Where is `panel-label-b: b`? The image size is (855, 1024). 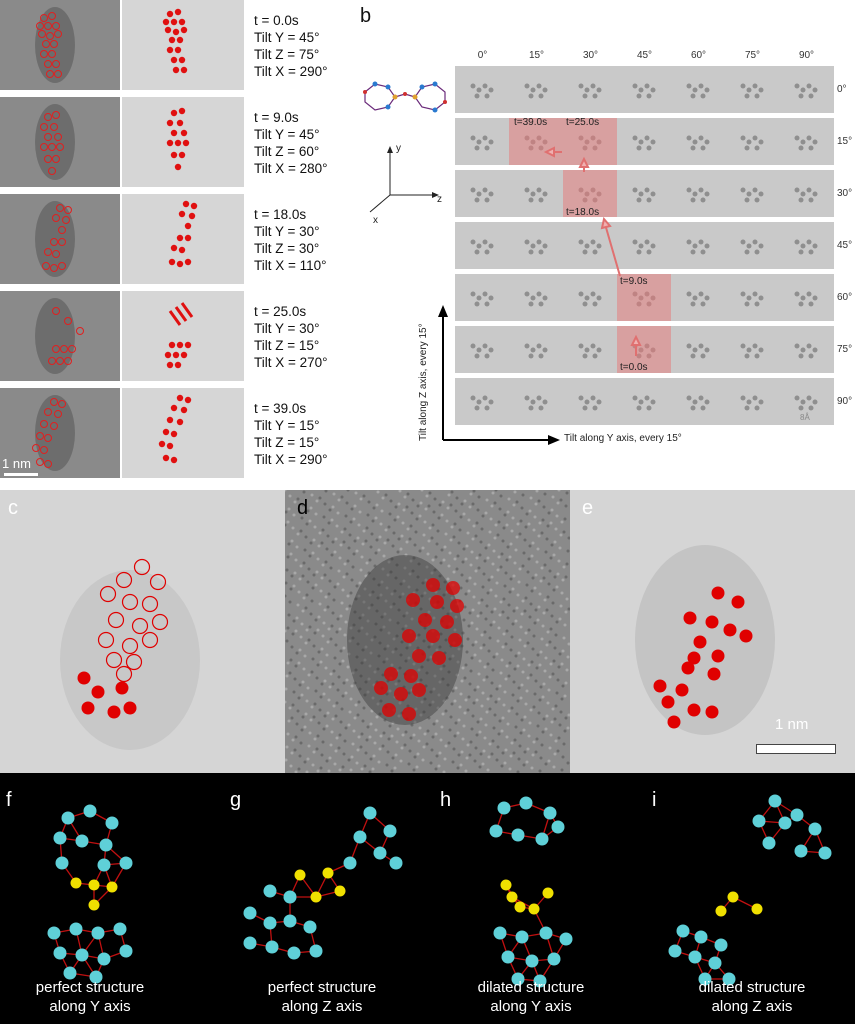
panel-label-b: b is located at coordinates (366, 16).